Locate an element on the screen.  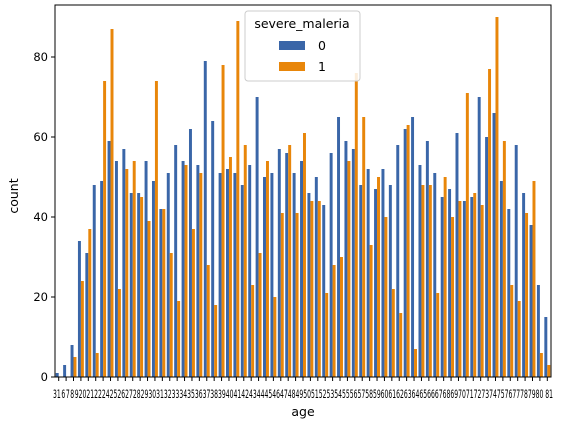
legend-title: severe_maleria is located at coordinates (301, 23).